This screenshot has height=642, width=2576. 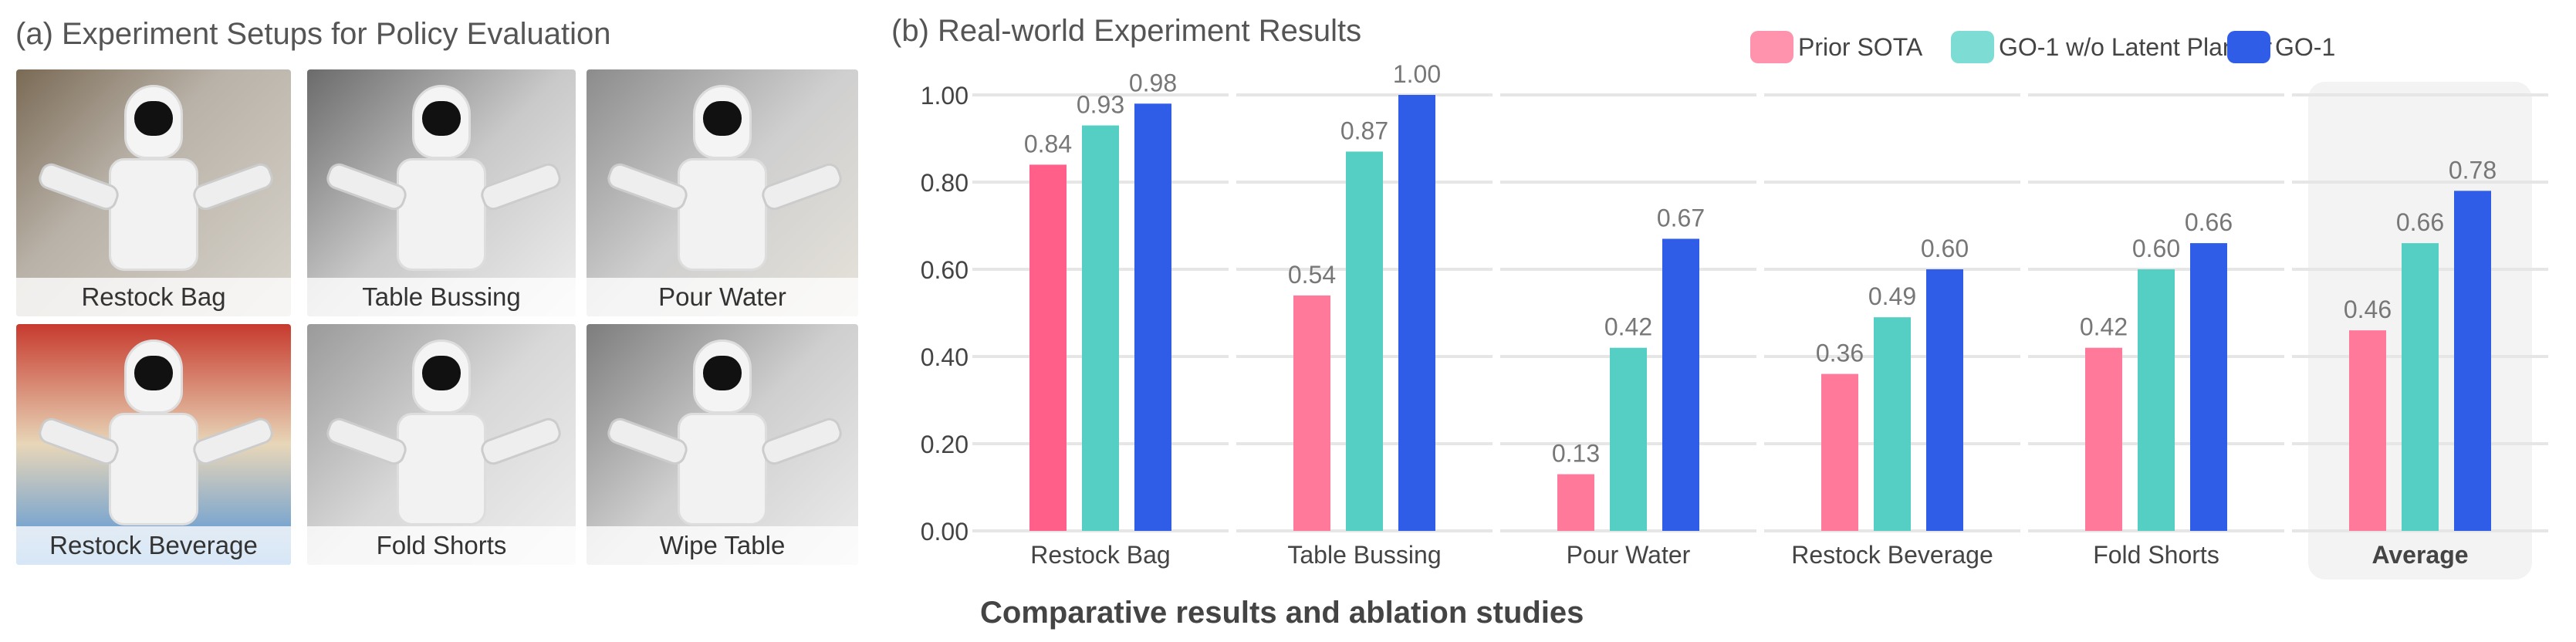 I want to click on y-tick-label: 0.40, so click(x=945, y=357).